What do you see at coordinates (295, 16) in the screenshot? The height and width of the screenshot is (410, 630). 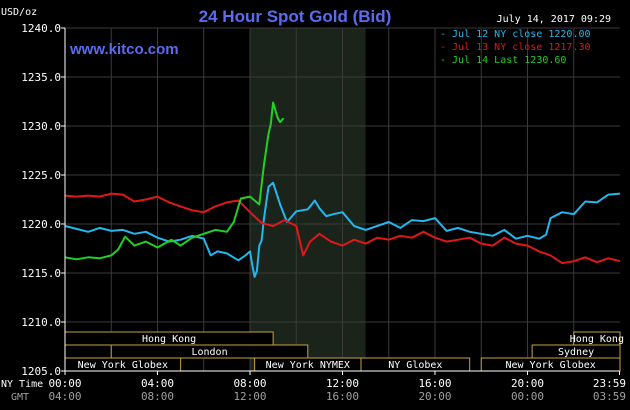 I see `chart-title: 24 Hour Spot Gold (Bid)` at bounding box center [295, 16].